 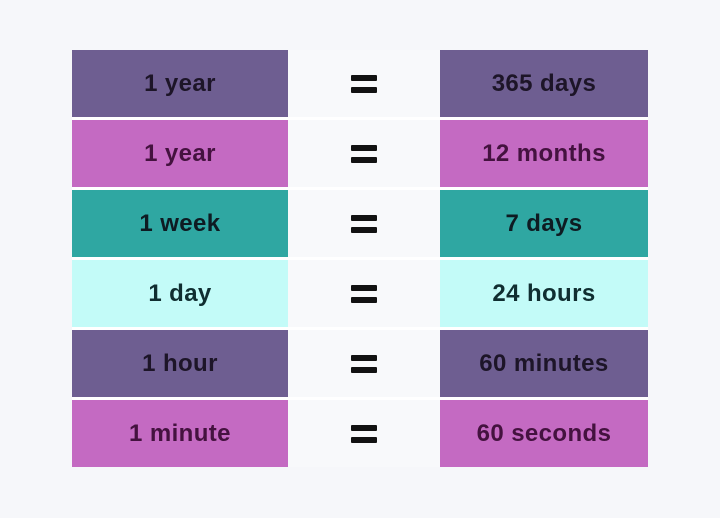 I want to click on table-row: 1 year 12 months, so click(x=360, y=153).